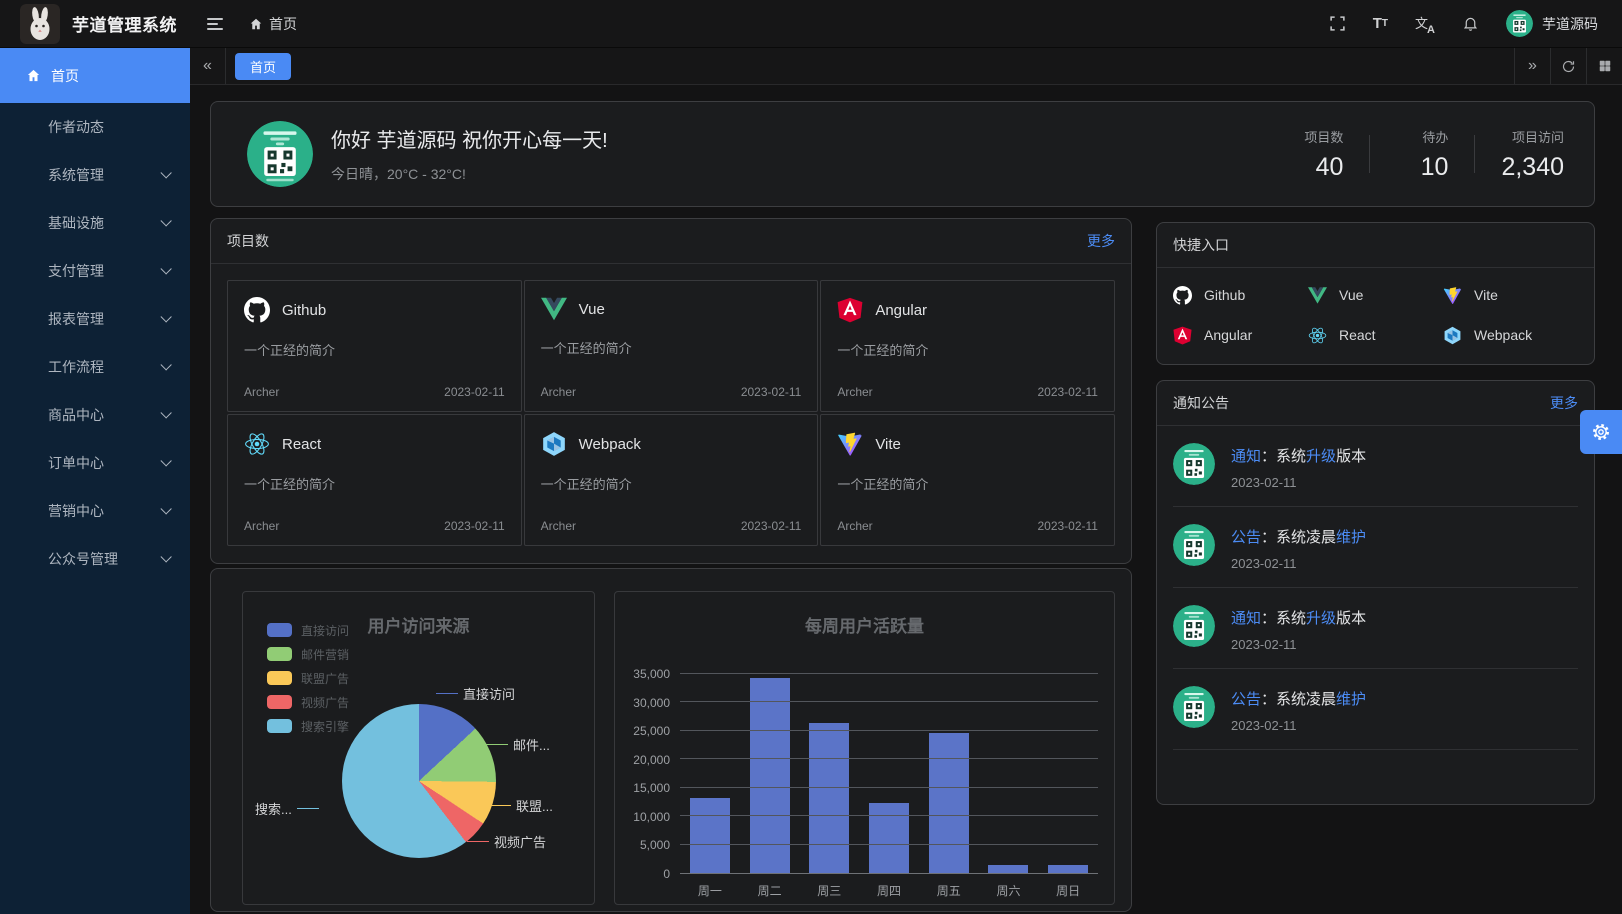  What do you see at coordinates (469, 141) in the screenshot?
I see `welcome-greeting: 你好 芋道源码 祝你开心每一天!` at bounding box center [469, 141].